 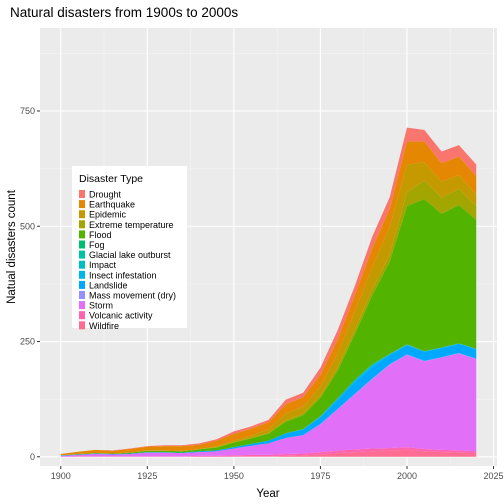 I want to click on legend-label: Storm, so click(x=101, y=306).